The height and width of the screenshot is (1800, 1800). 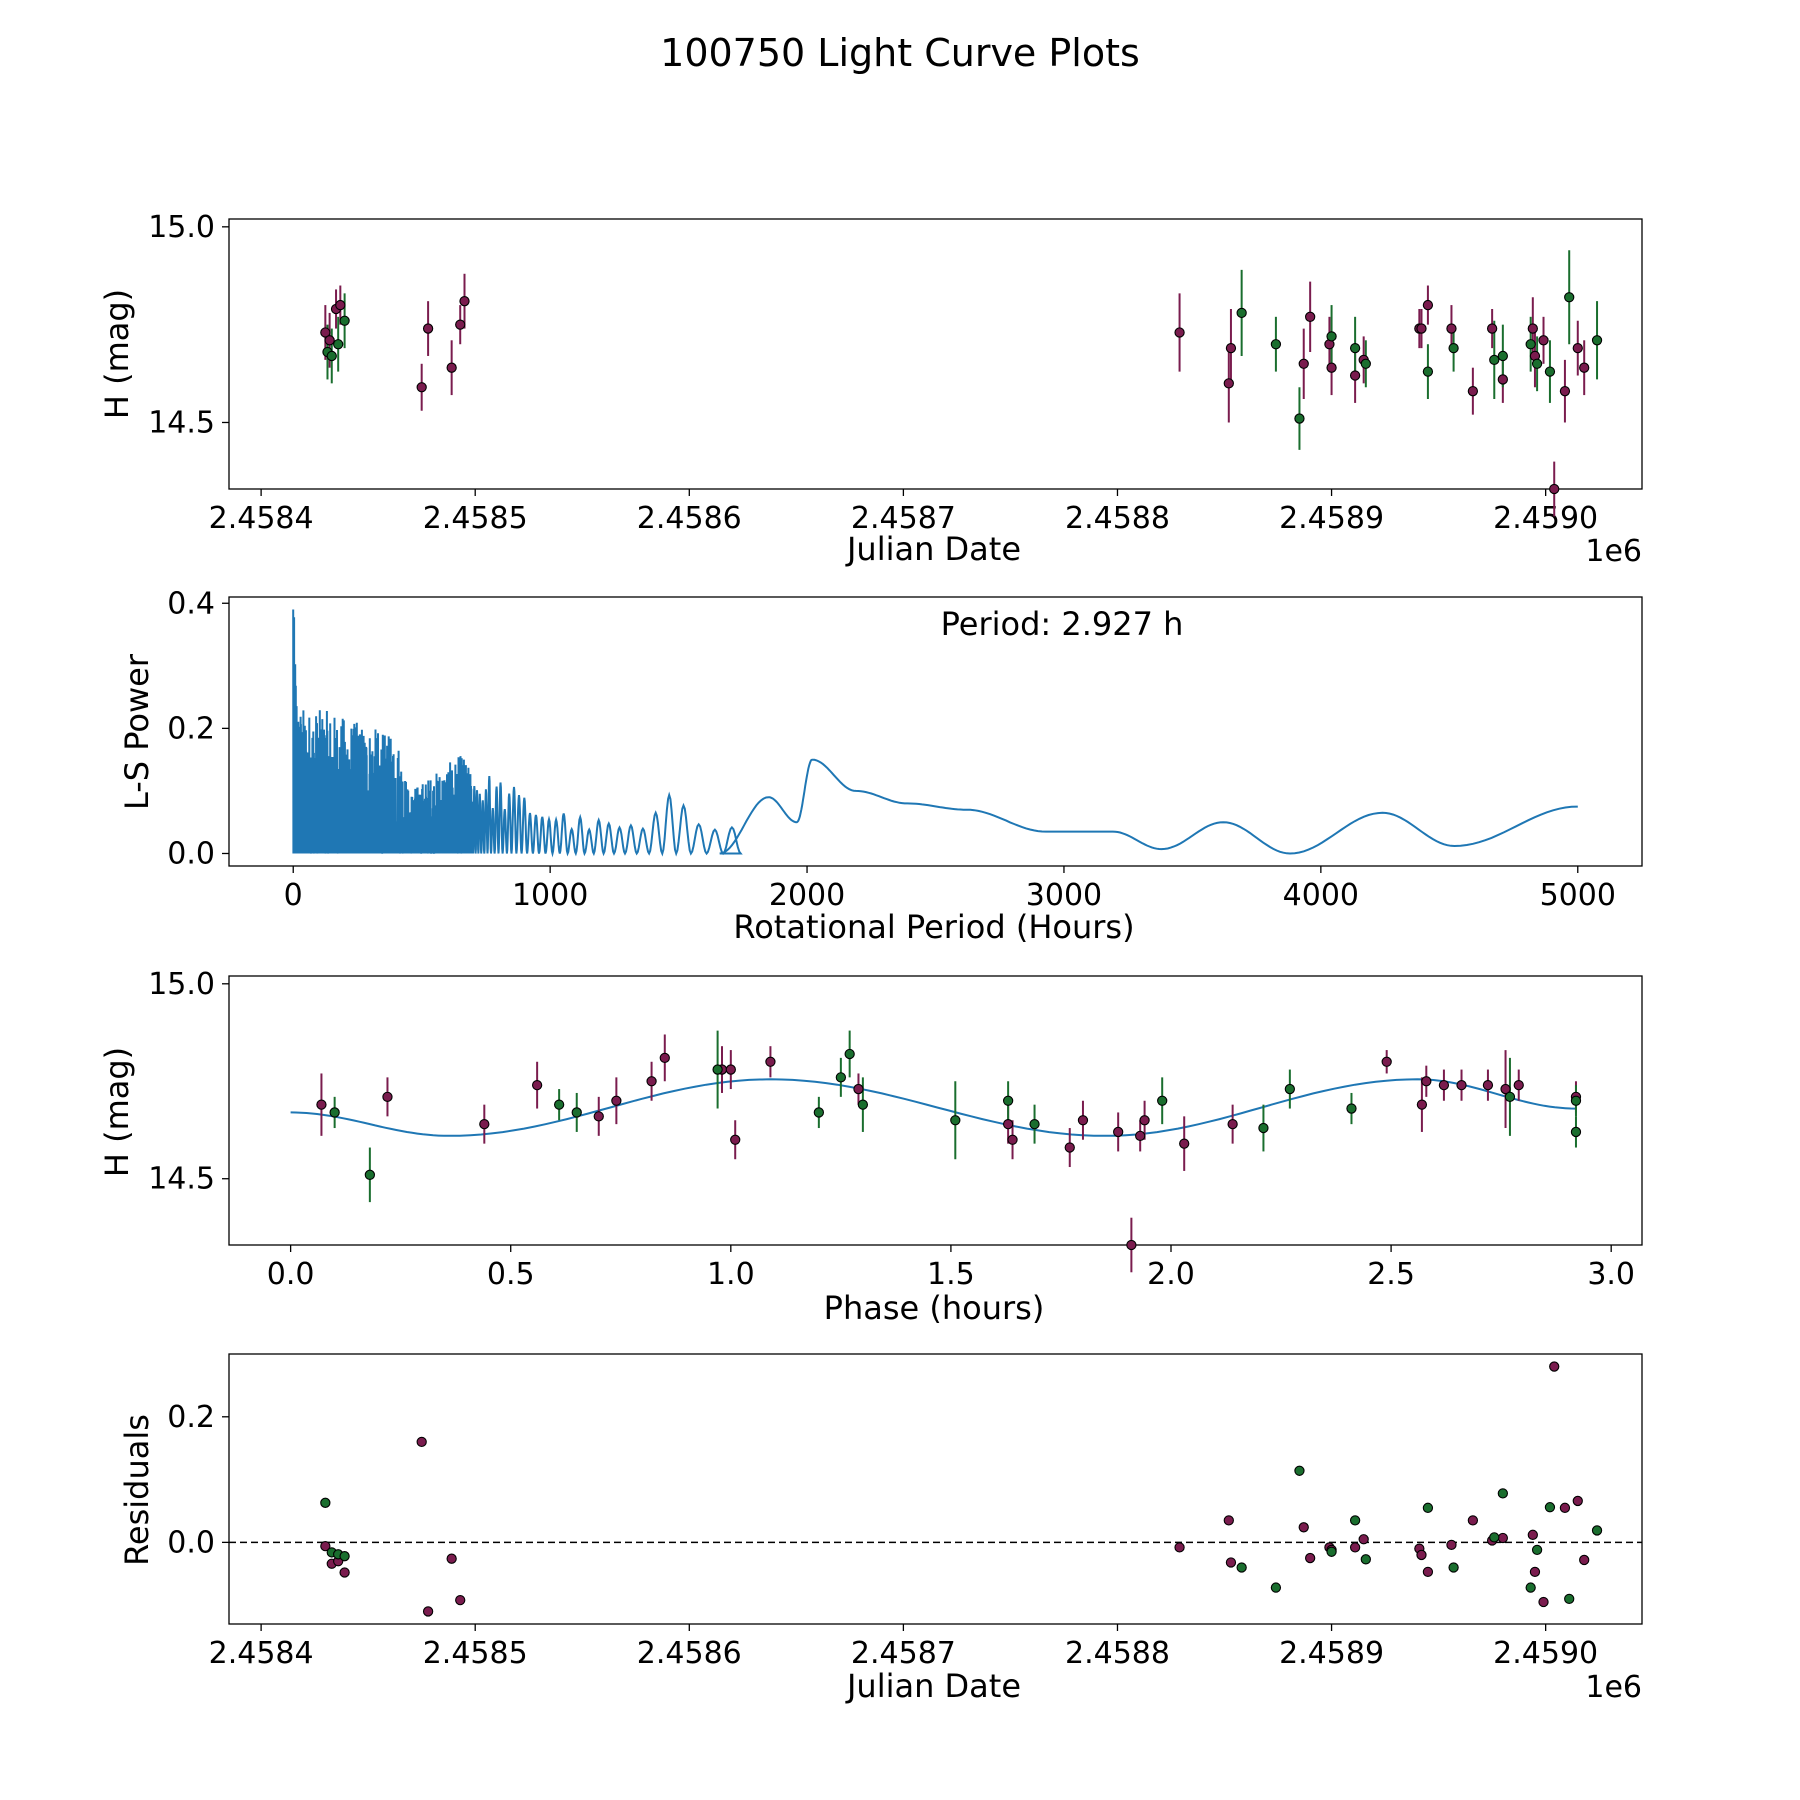 What do you see at coordinates (191, 853) in the screenshot?
I see `periodogram-ytick-label: 0.0` at bounding box center [191, 853].